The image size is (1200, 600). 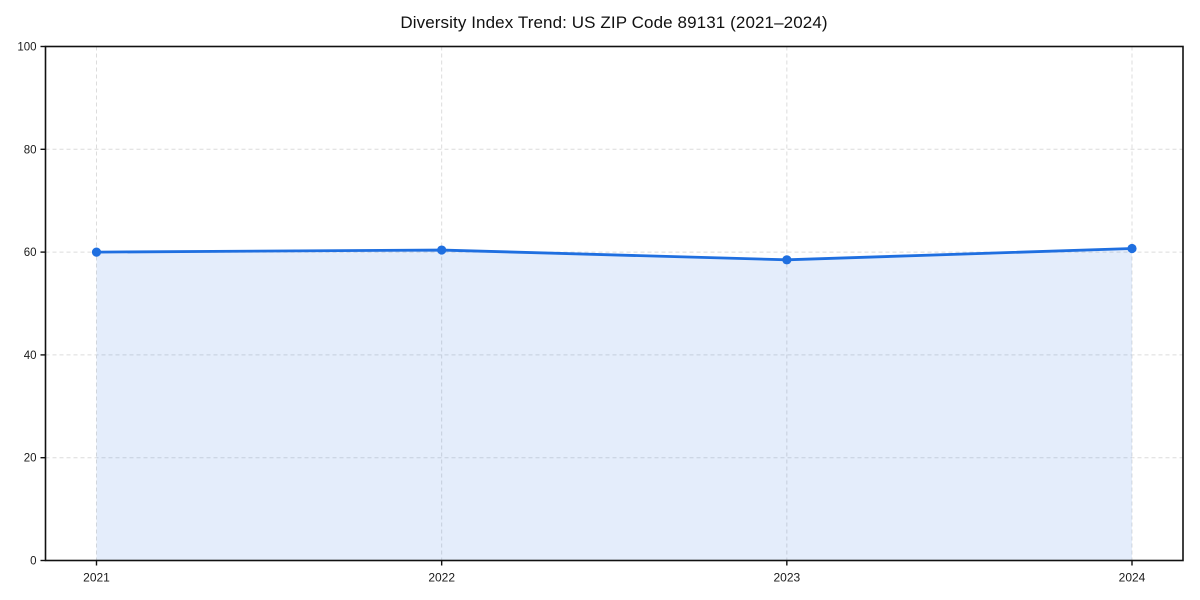 I want to click on x-tick-label: 2024, so click(x=1132, y=578).